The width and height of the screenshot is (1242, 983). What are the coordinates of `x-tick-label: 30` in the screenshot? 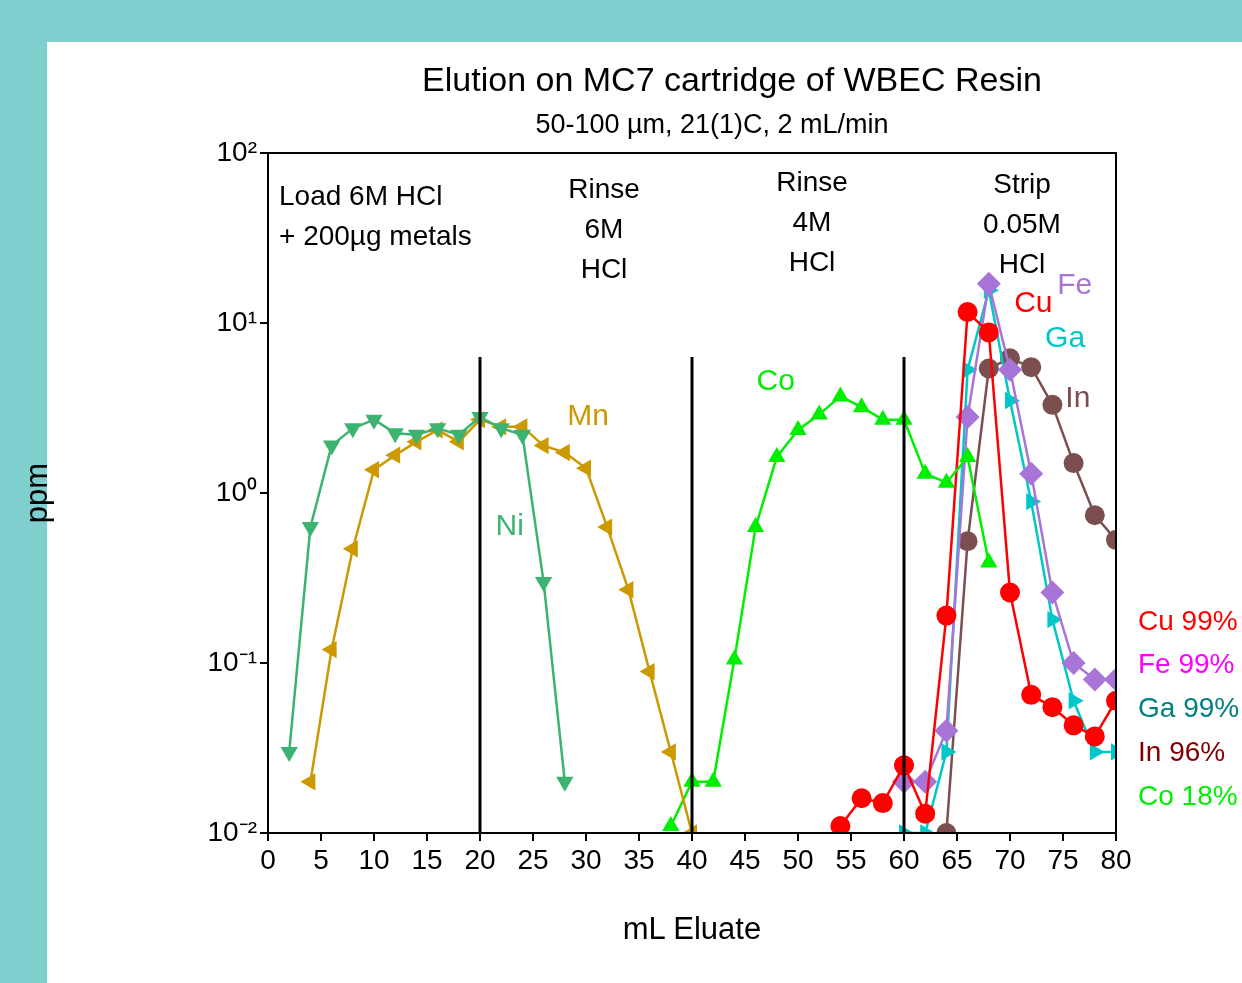 It's located at (586, 859).